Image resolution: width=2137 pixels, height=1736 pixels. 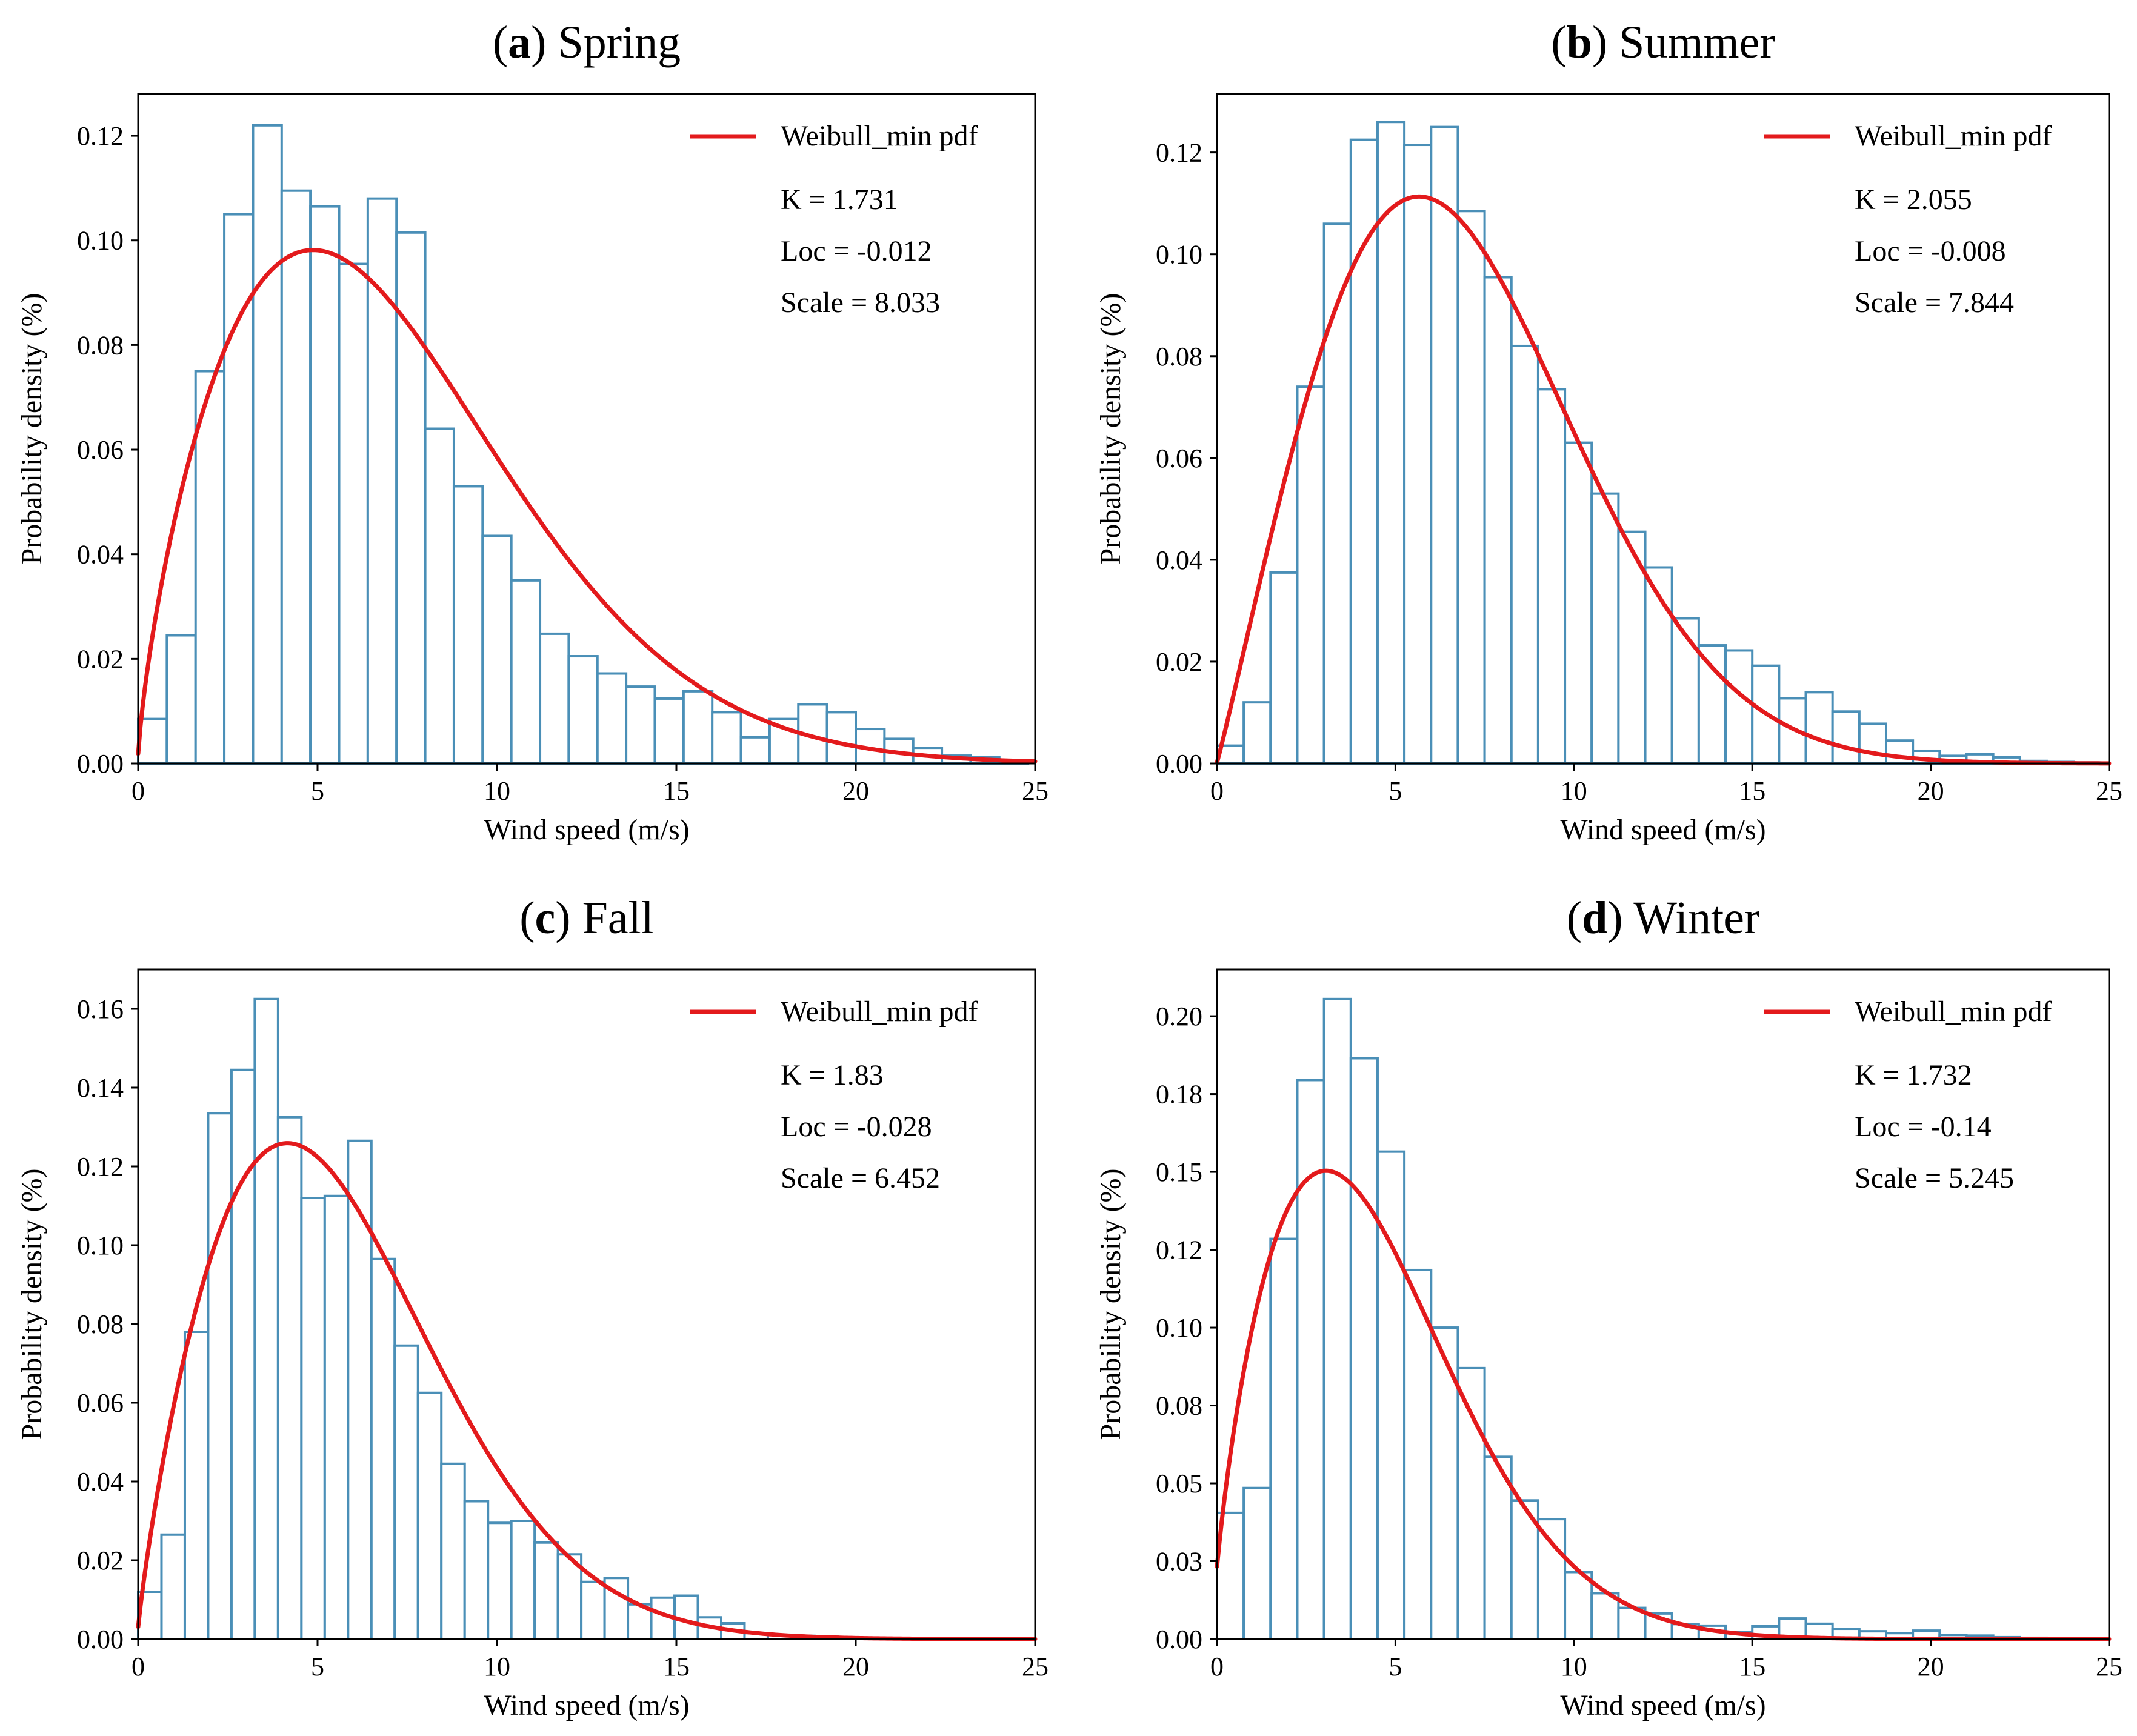 I want to click on y-tick-label: 0.02, so click(x=101, y=1560).